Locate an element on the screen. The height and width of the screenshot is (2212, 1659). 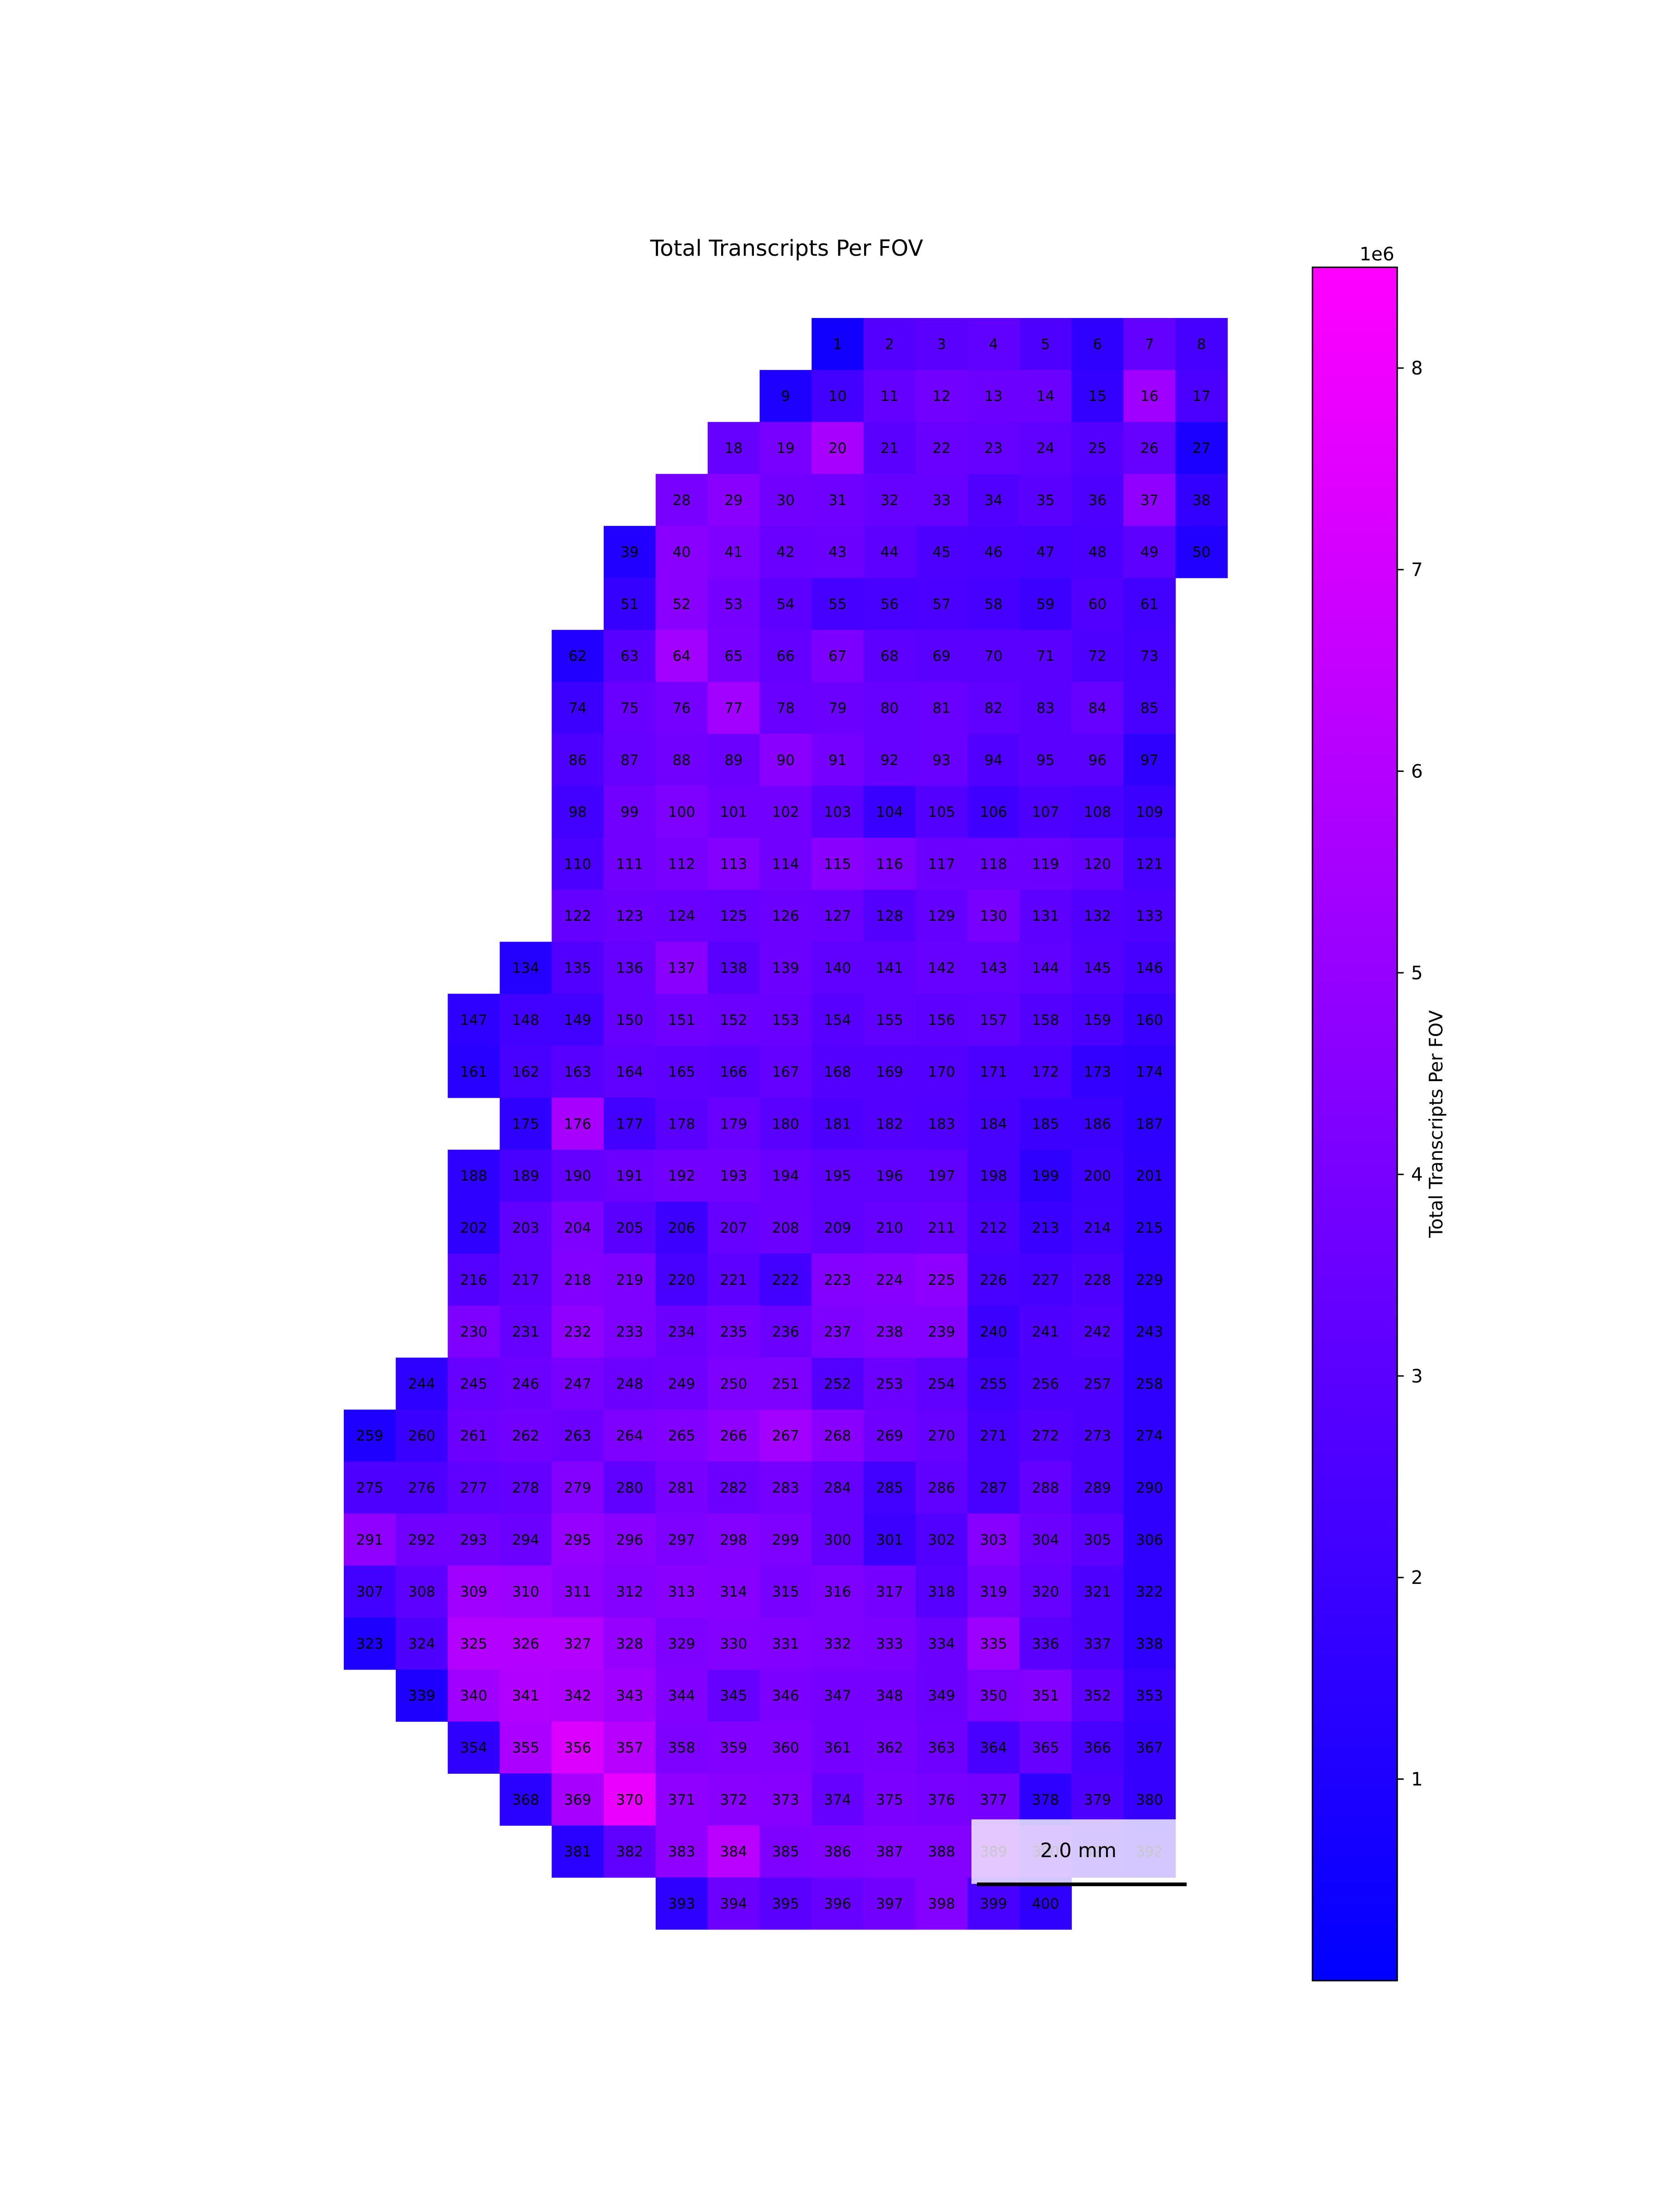
fov-label: 137 is located at coordinates (681, 968).